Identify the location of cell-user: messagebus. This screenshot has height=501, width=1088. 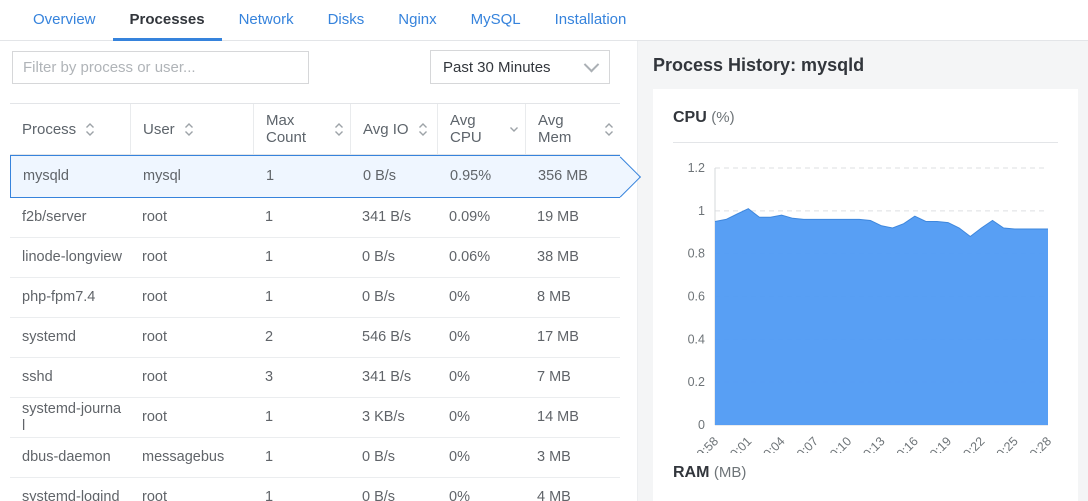
(183, 457).